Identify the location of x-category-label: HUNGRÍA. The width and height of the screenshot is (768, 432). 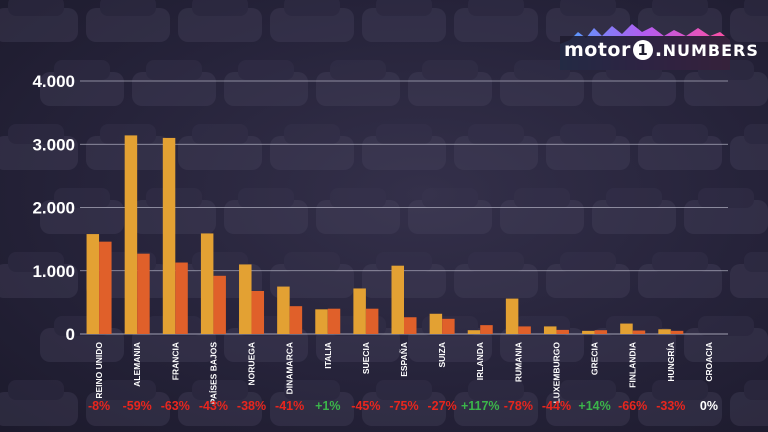
(671, 362).